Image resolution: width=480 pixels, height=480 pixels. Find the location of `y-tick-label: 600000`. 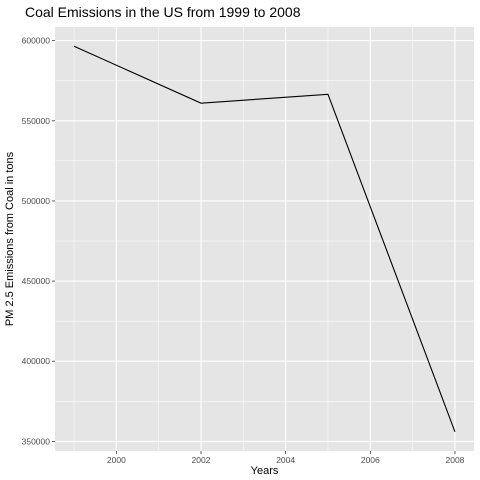

y-tick-label: 600000 is located at coordinates (36, 41).